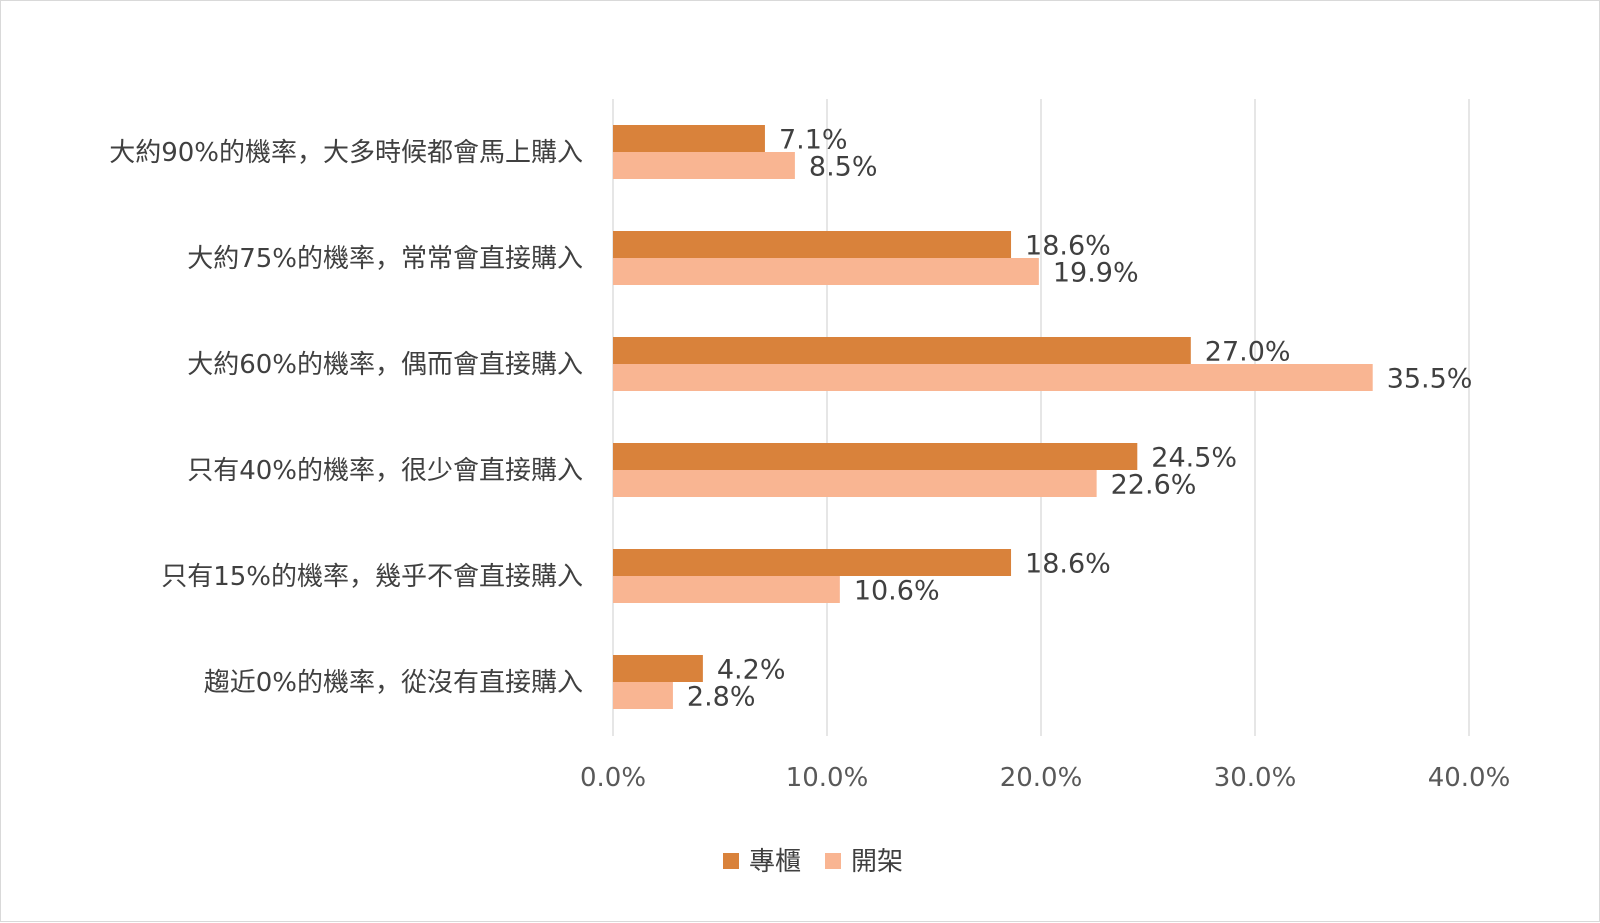 This screenshot has width=1600, height=923. What do you see at coordinates (346, 153) in the screenshot?
I see `category-label: 大約90%的機率，大多時候都會馬上購入` at bounding box center [346, 153].